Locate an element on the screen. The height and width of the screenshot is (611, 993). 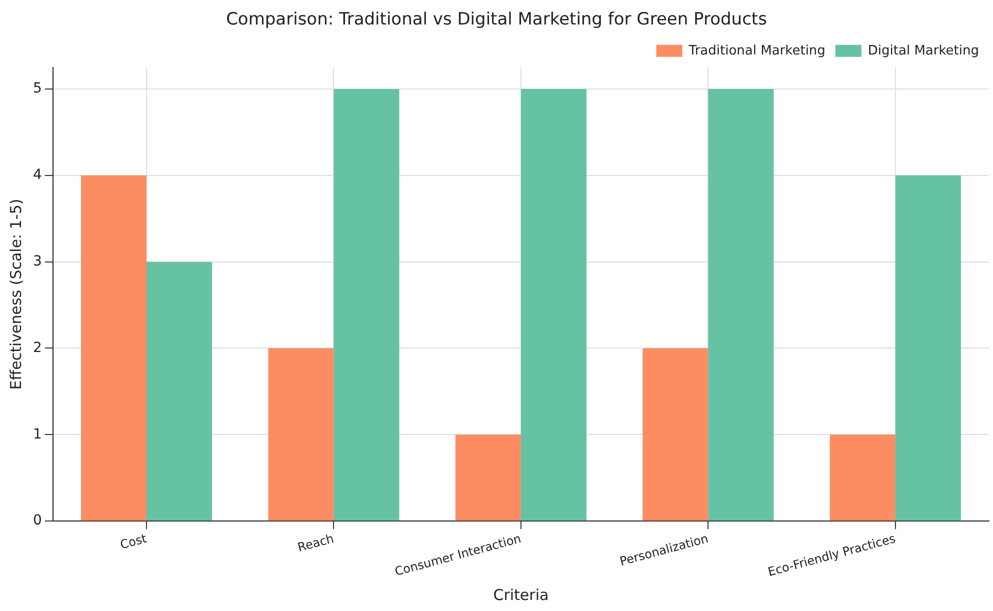
y-axis-title: Effectiveness (Scale: 1-5) is located at coordinates (15, 294).